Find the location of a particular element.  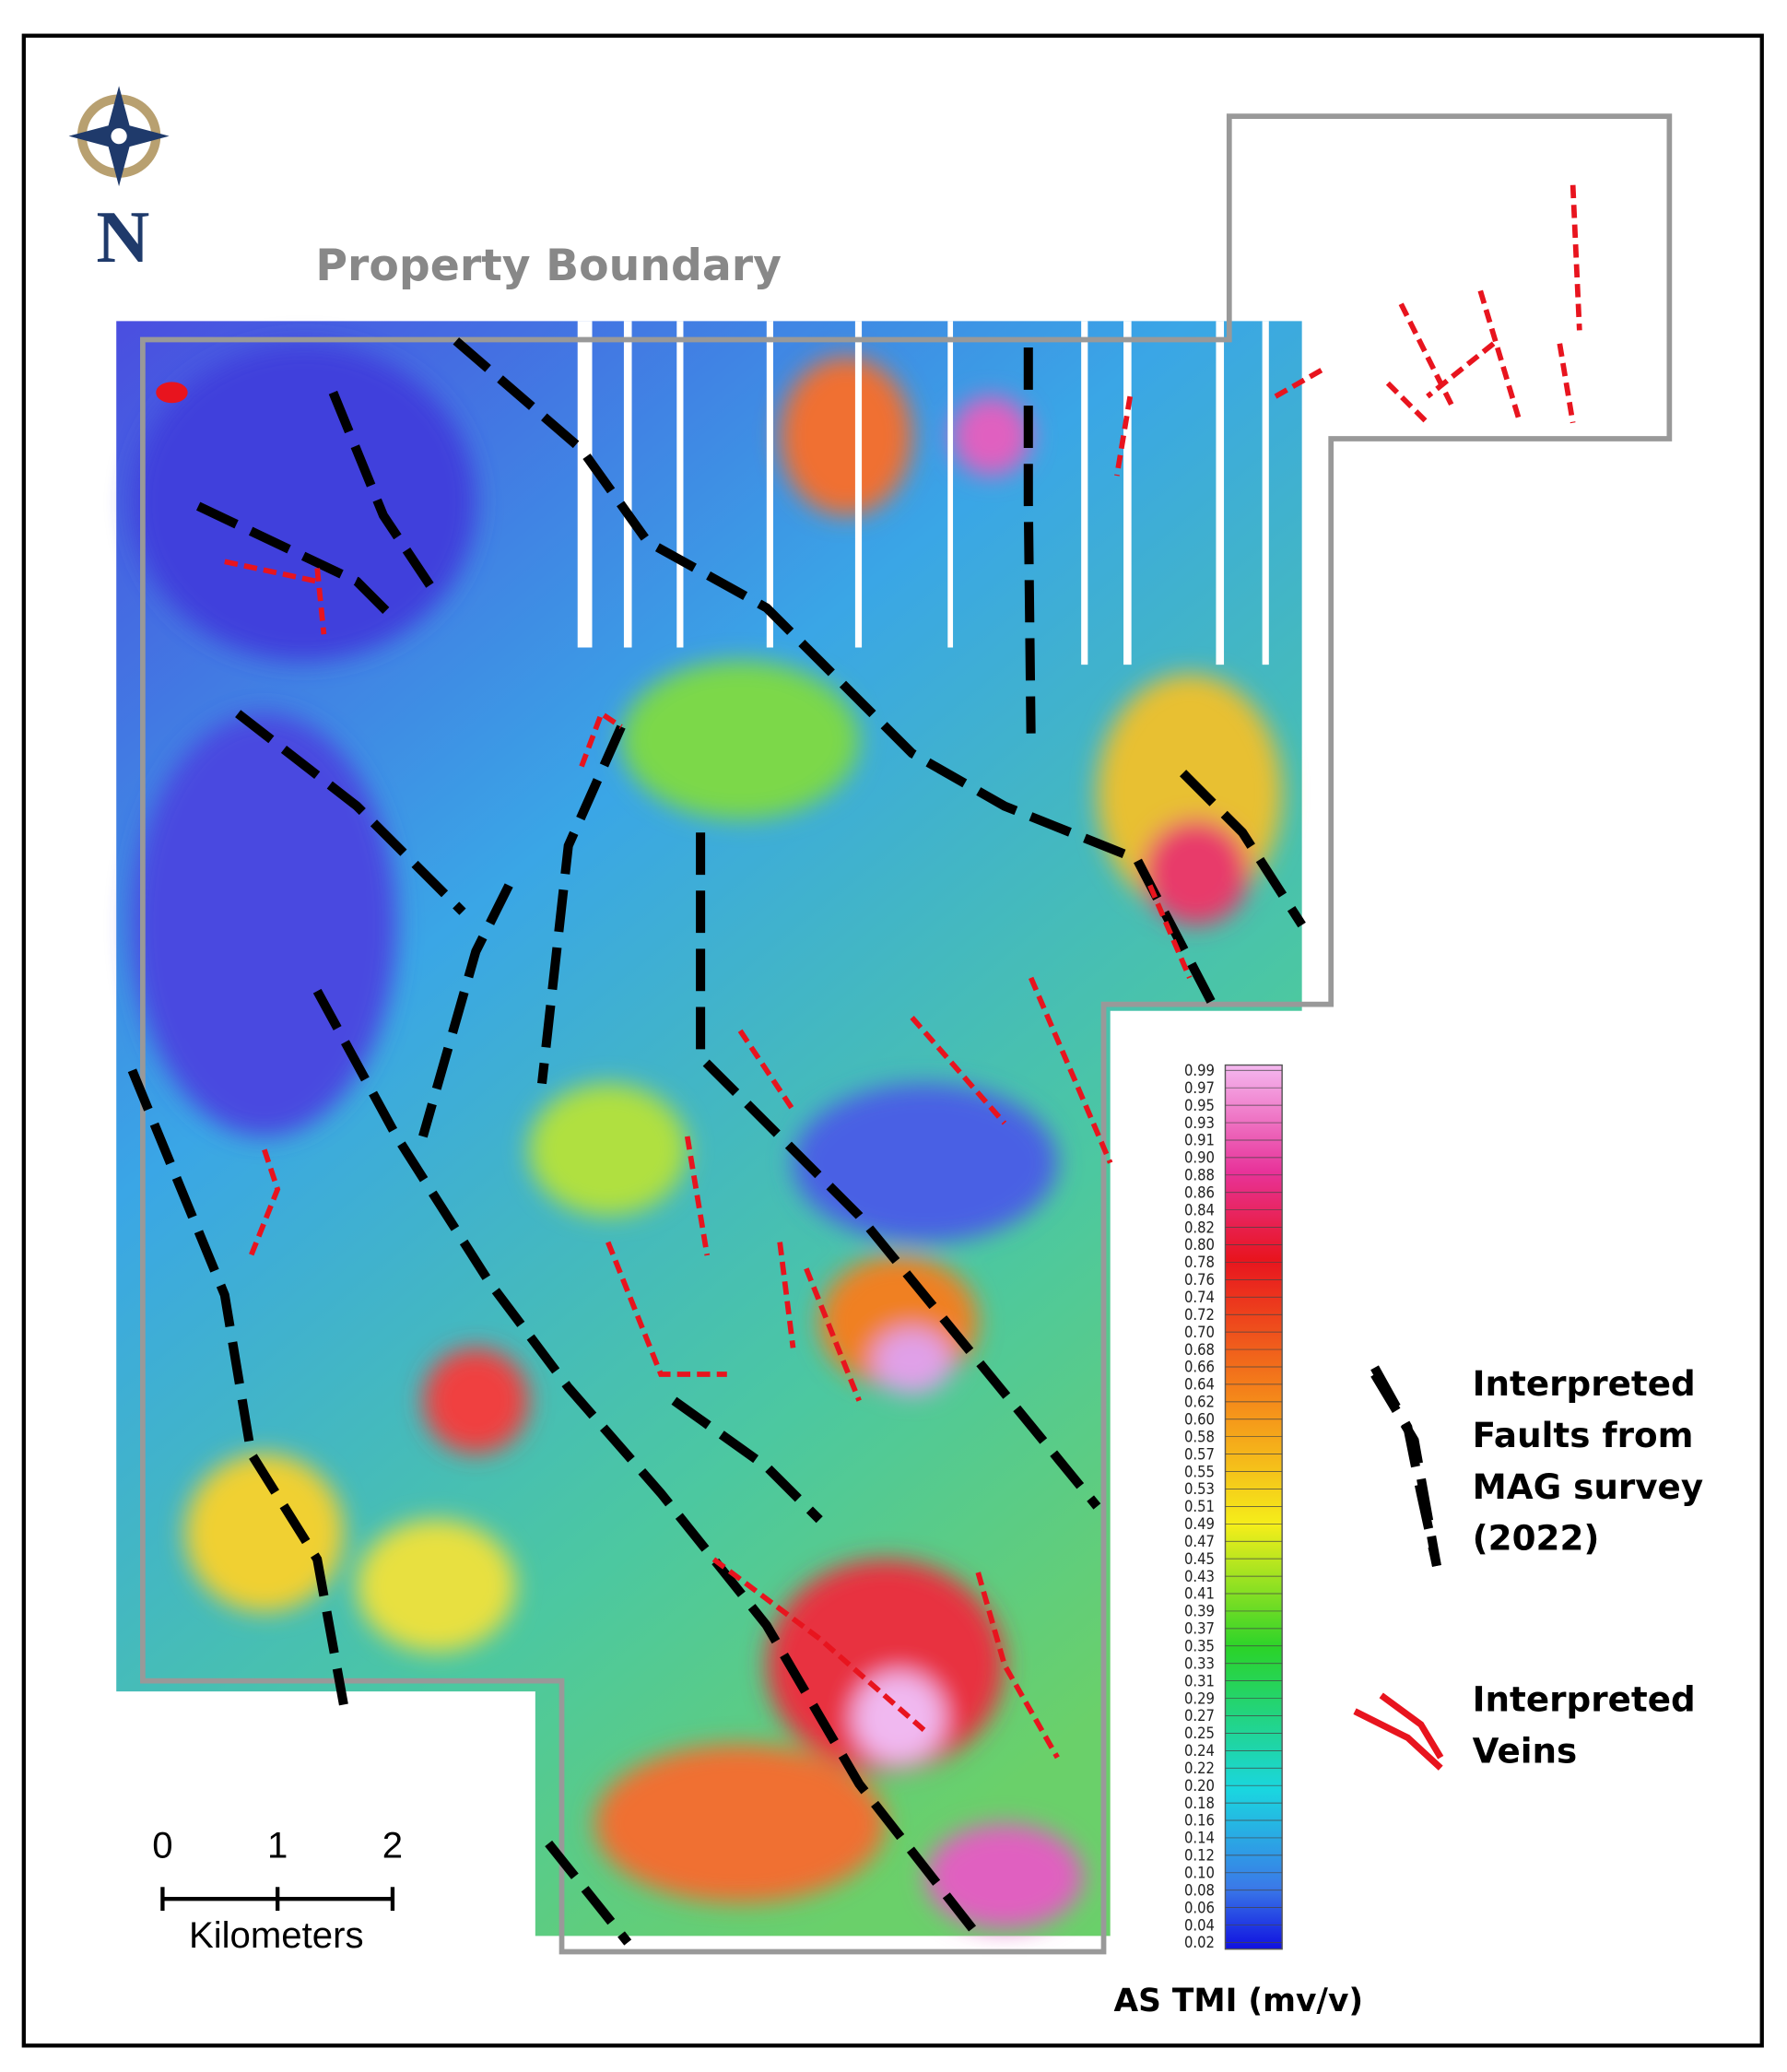

scale-bar: 0 1 2 Kilometers is located at coordinates (277, 1891).